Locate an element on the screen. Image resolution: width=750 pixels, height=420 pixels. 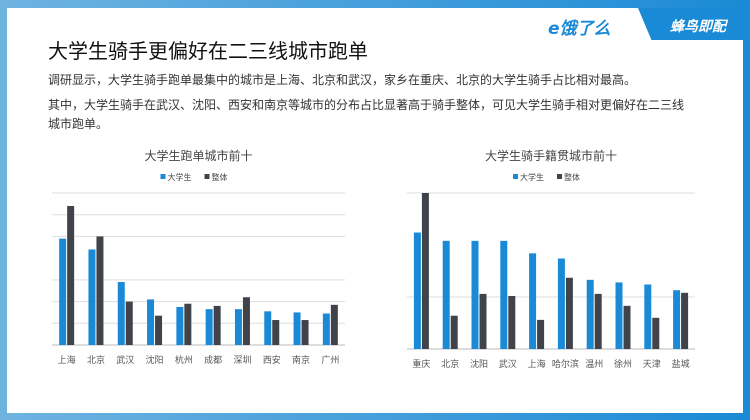
chart-title: 大学生骑手籍贯城市前十 is located at coordinates (551, 155).